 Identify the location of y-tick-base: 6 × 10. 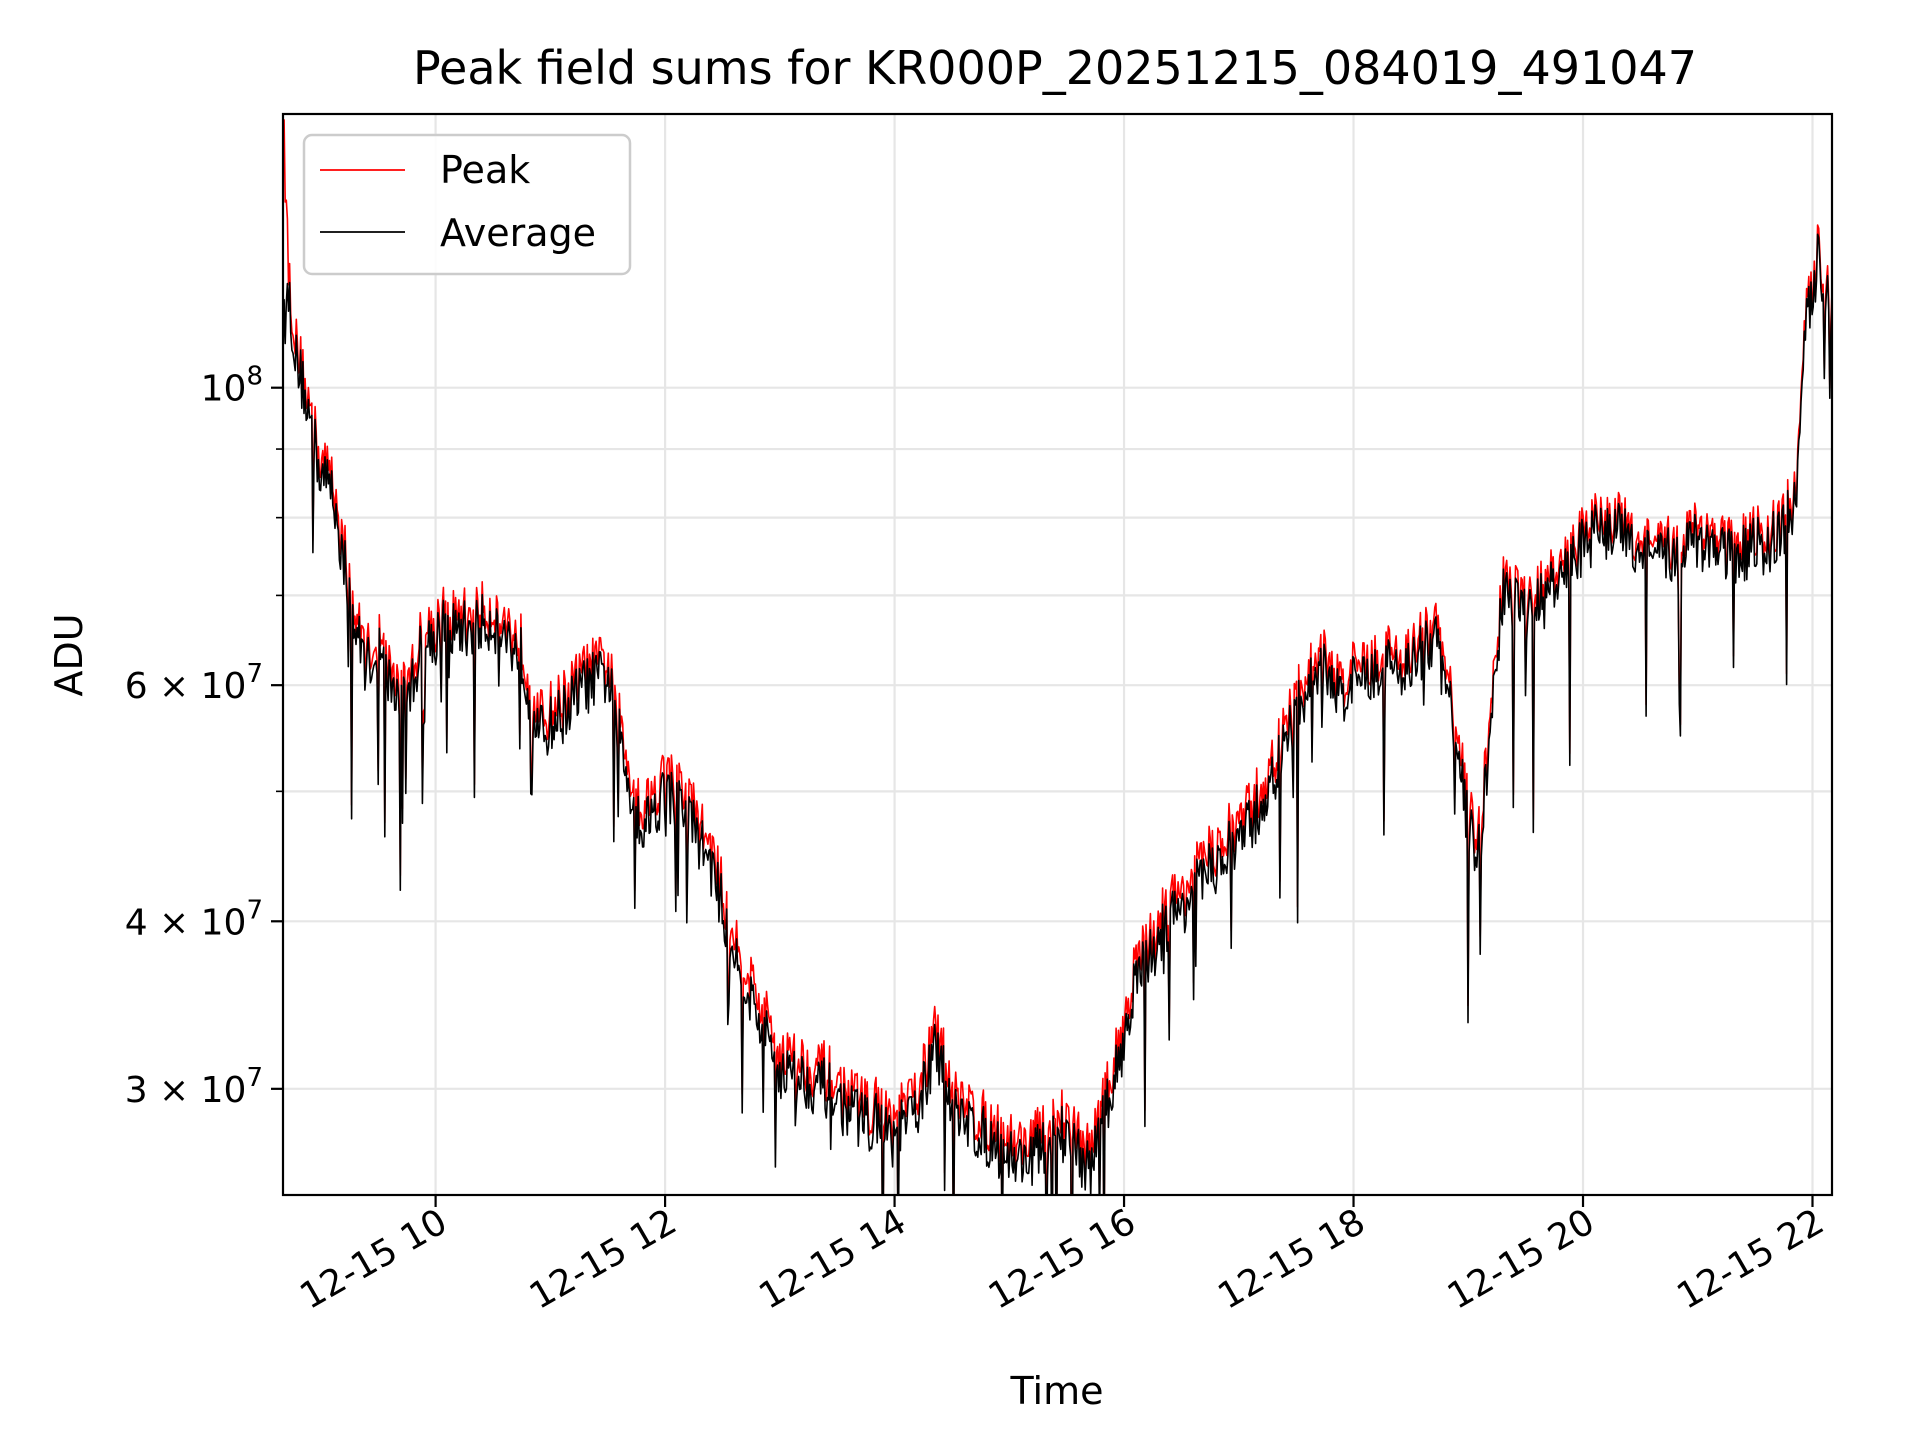
(186, 686).